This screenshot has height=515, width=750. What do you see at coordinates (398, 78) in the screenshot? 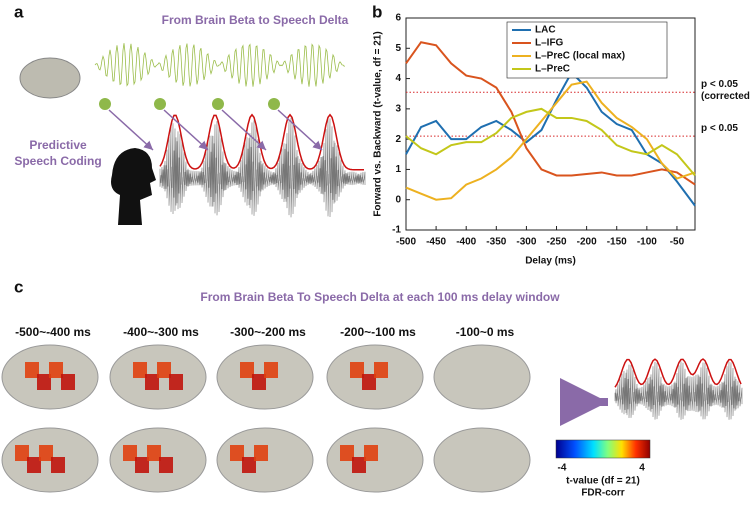
I see `y-tick-label: 4` at bounding box center [398, 78].